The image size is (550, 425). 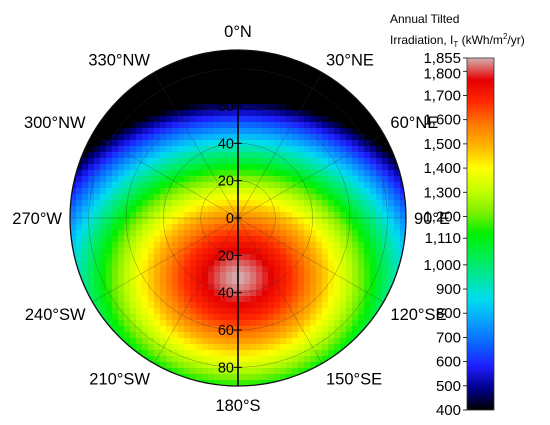 I want to click on colorbar-tick-label: 1,400, so click(x=442, y=168).